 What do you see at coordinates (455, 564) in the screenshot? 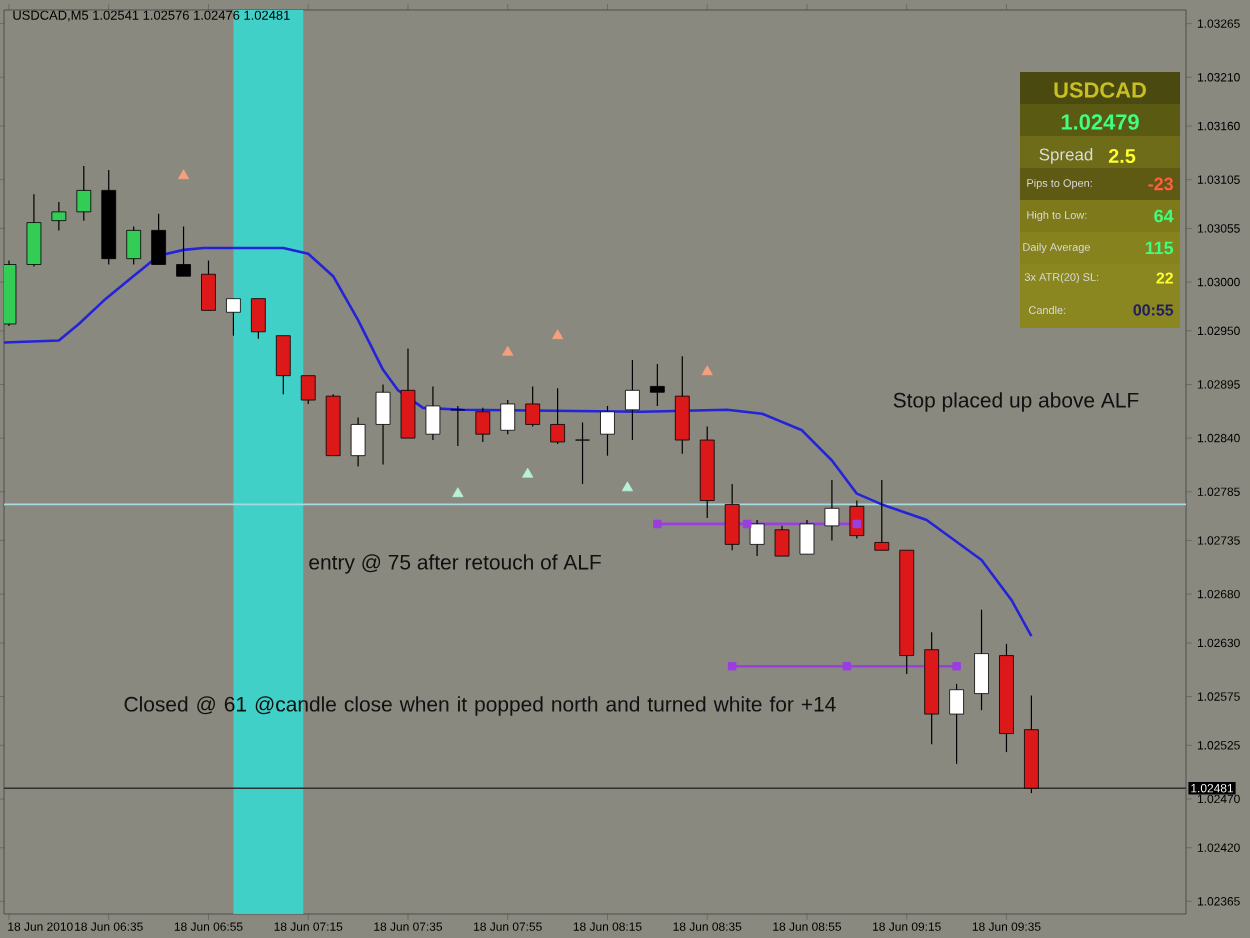
I see `annotation: entry @ 75 after retouch of ALF` at bounding box center [455, 564].